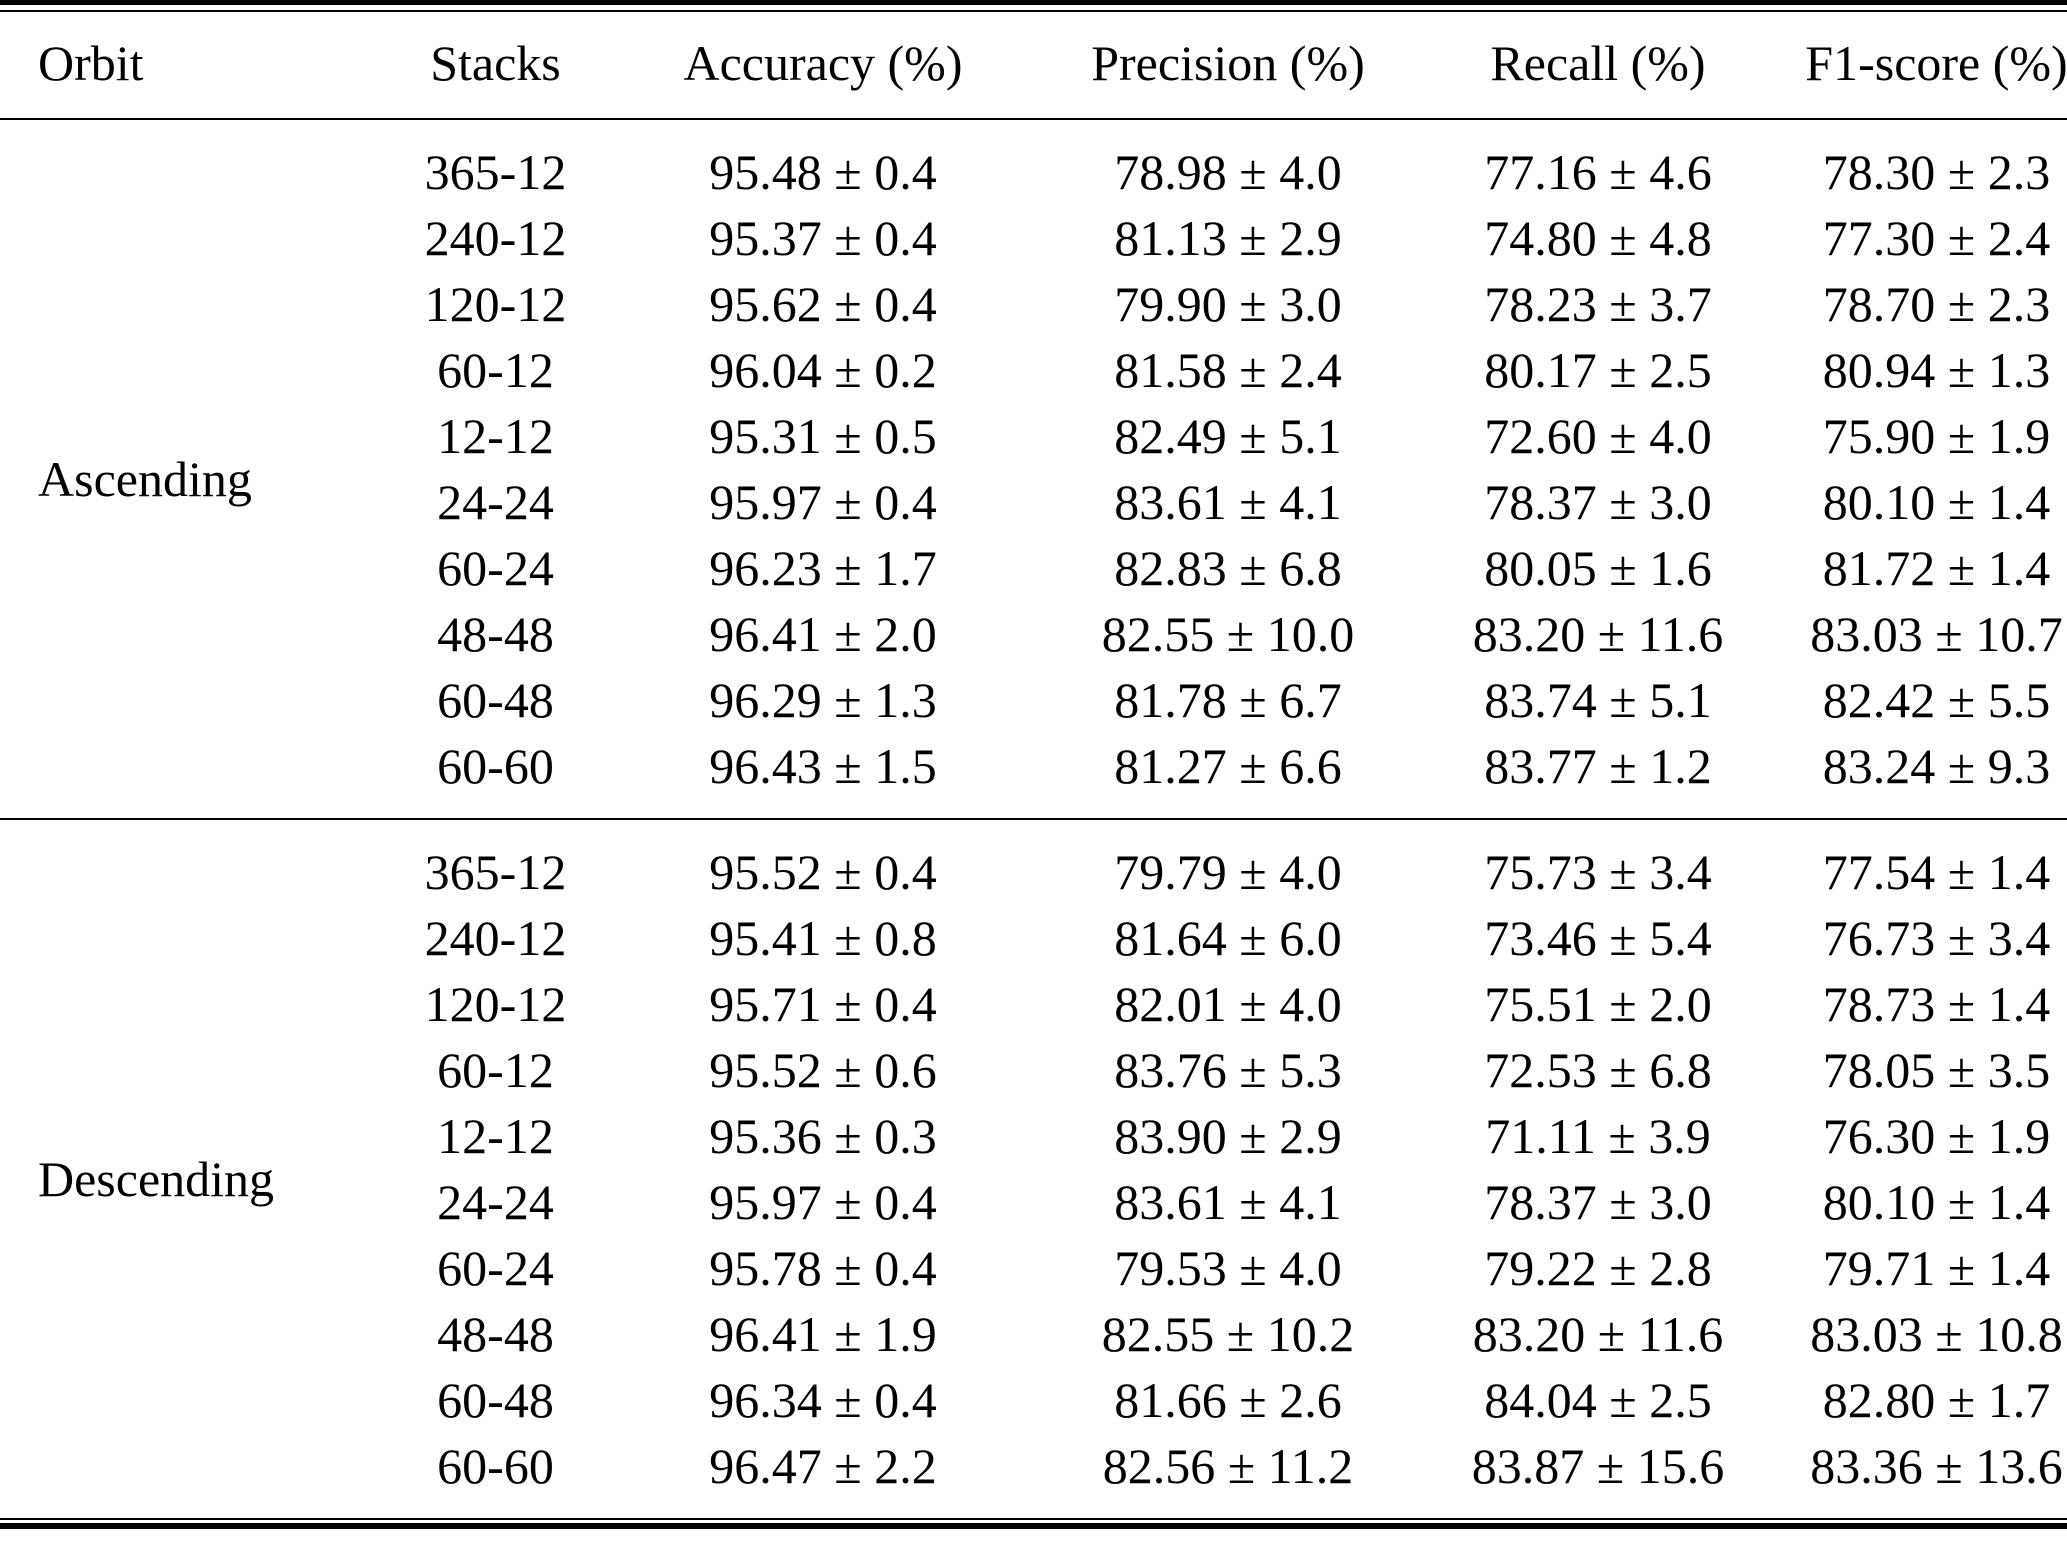  Describe the element at coordinates (495, 436) in the screenshot. I see `stacks-cell: 12-12` at that location.